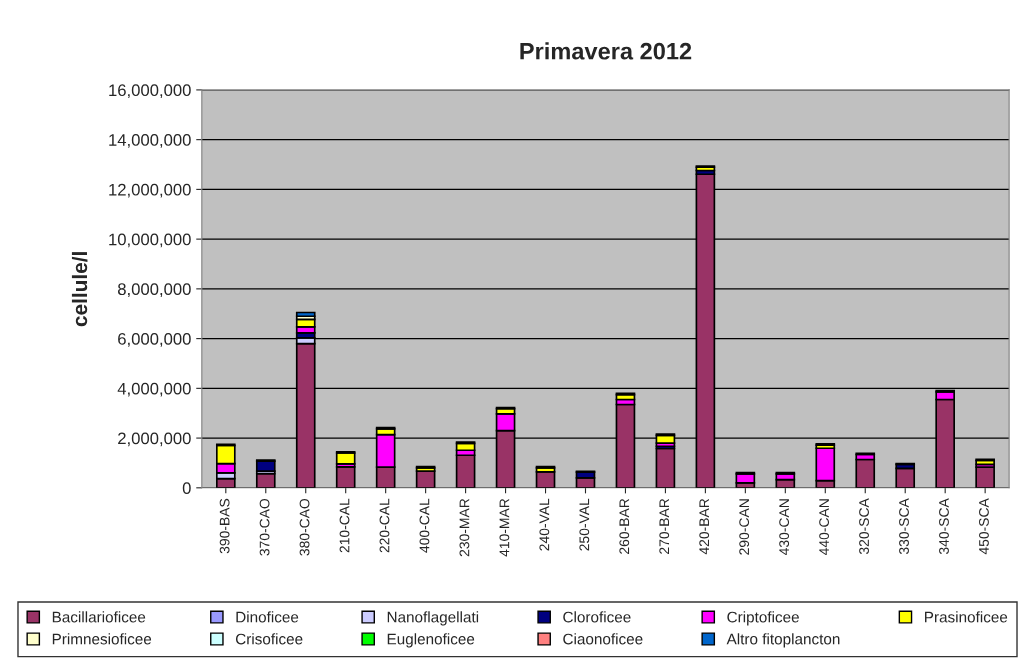 This screenshot has height=671, width=1035. I want to click on x-tick-label: 260-BAR, so click(624, 526).